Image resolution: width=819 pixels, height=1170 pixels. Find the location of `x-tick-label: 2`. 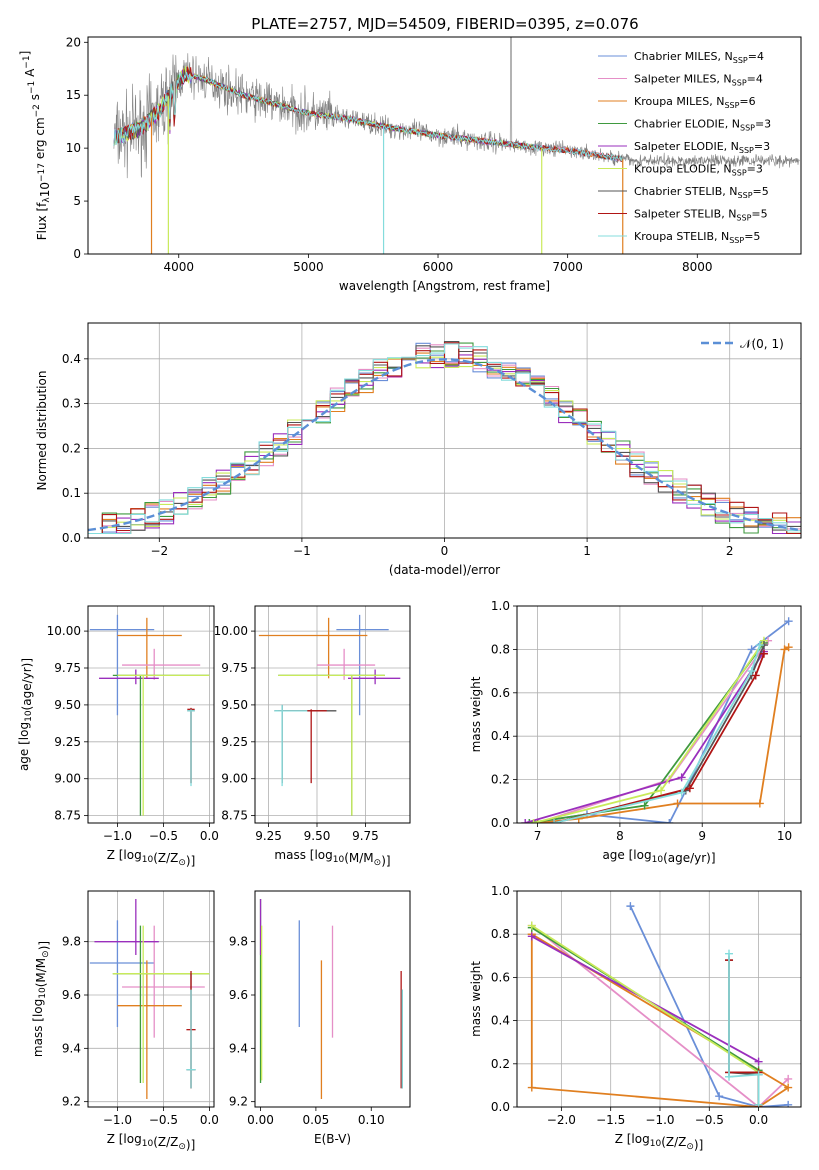

x-tick-label: 2 is located at coordinates (730, 551).